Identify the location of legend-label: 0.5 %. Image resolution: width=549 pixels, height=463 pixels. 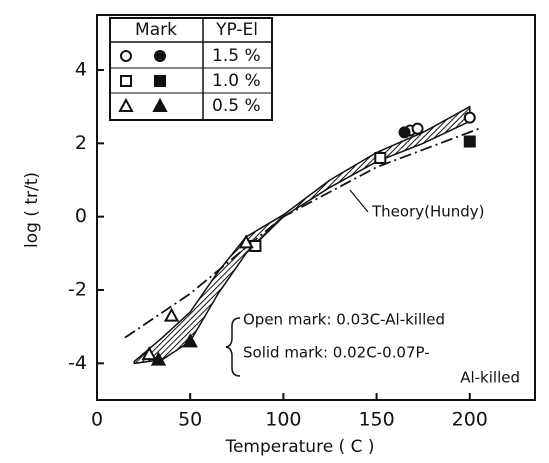
(236, 106).